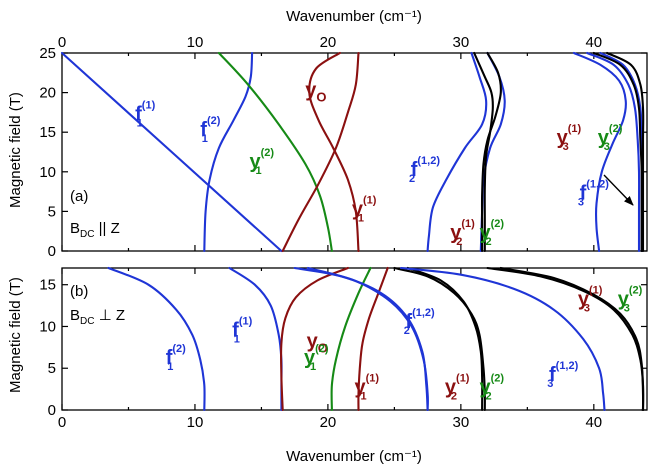 The image size is (653, 466). What do you see at coordinates (15, 335) in the screenshot?
I see `y-axis-title-panel-b: Magnetic field (T)` at bounding box center [15, 335].